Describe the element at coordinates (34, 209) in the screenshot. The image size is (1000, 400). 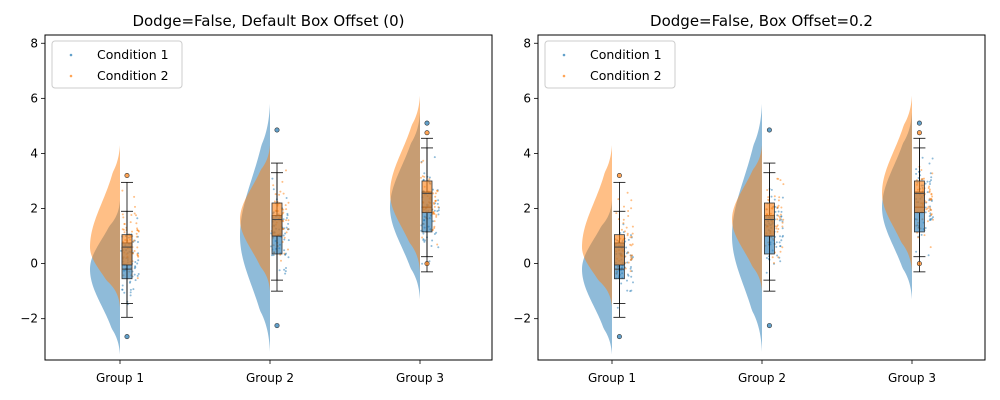
I see `y-tick-label: 2` at that location.